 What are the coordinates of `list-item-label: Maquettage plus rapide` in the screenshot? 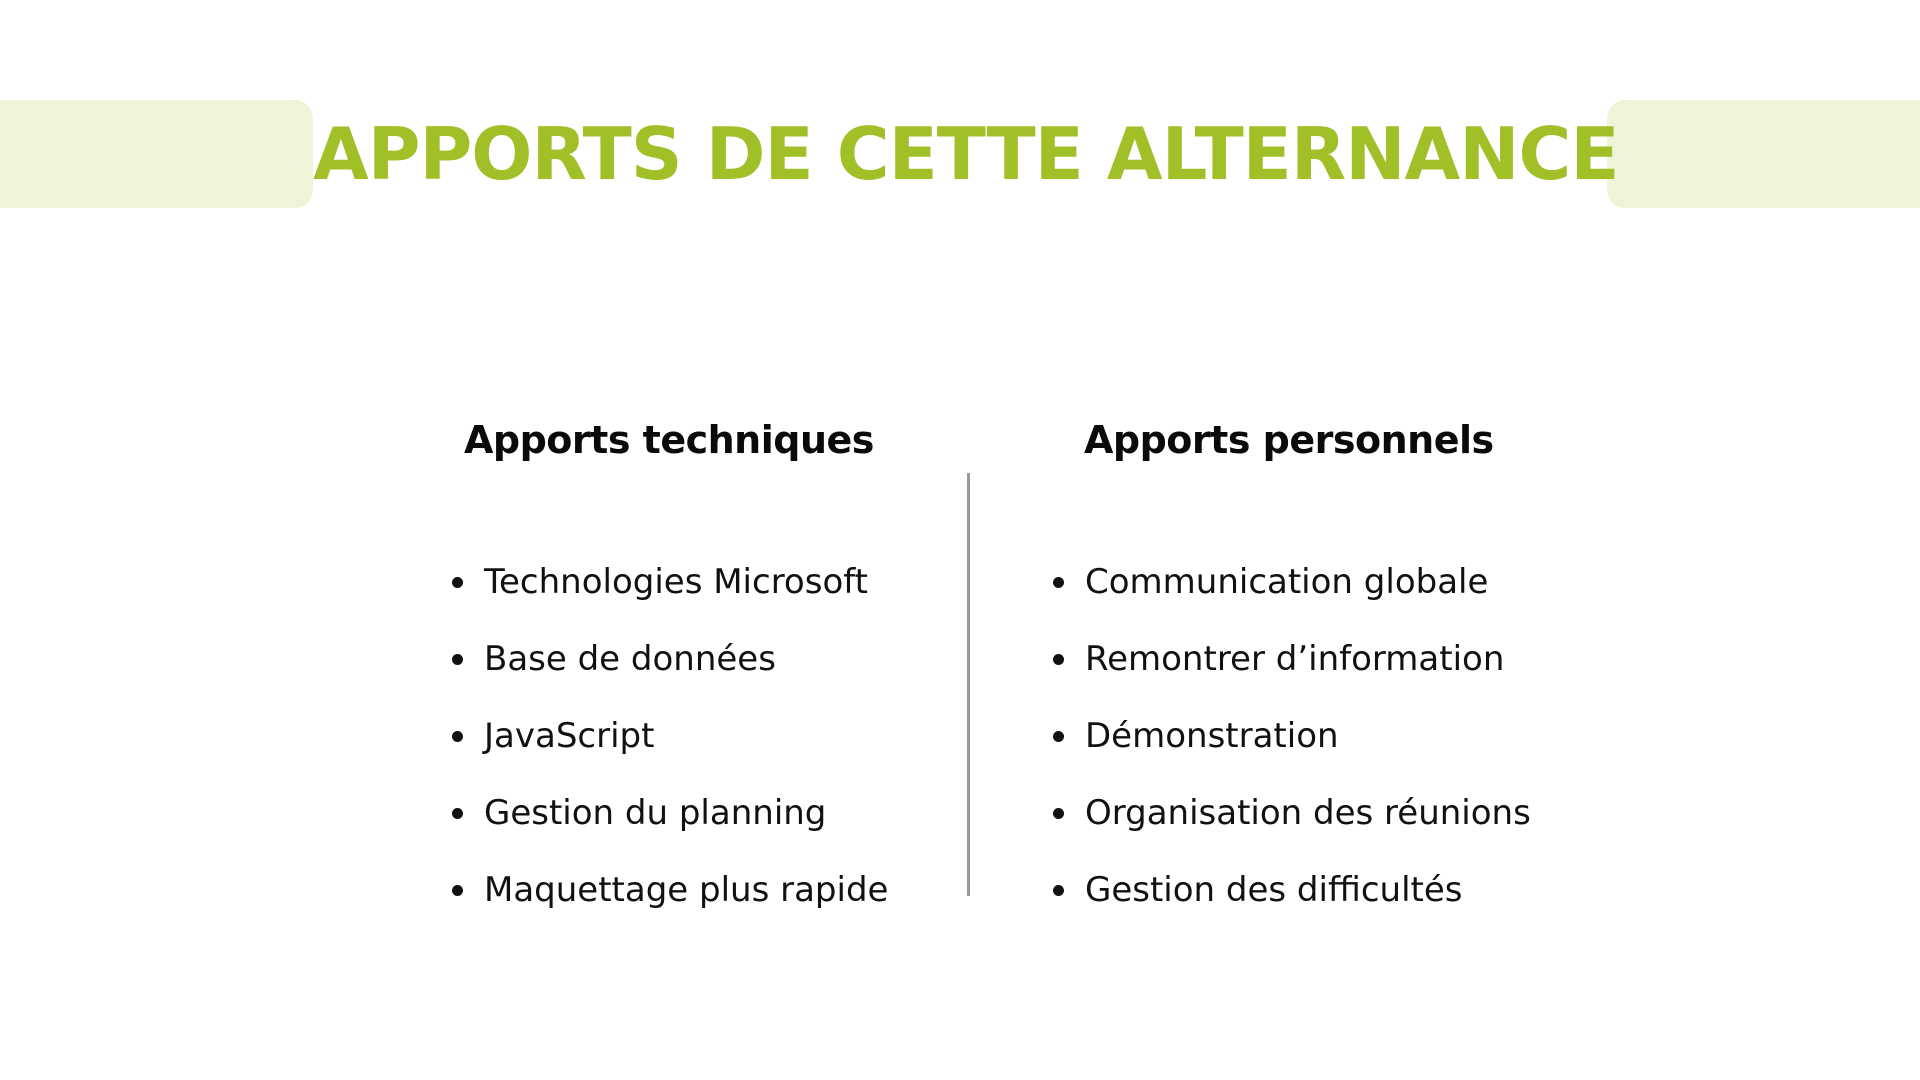 It's located at (686, 890).